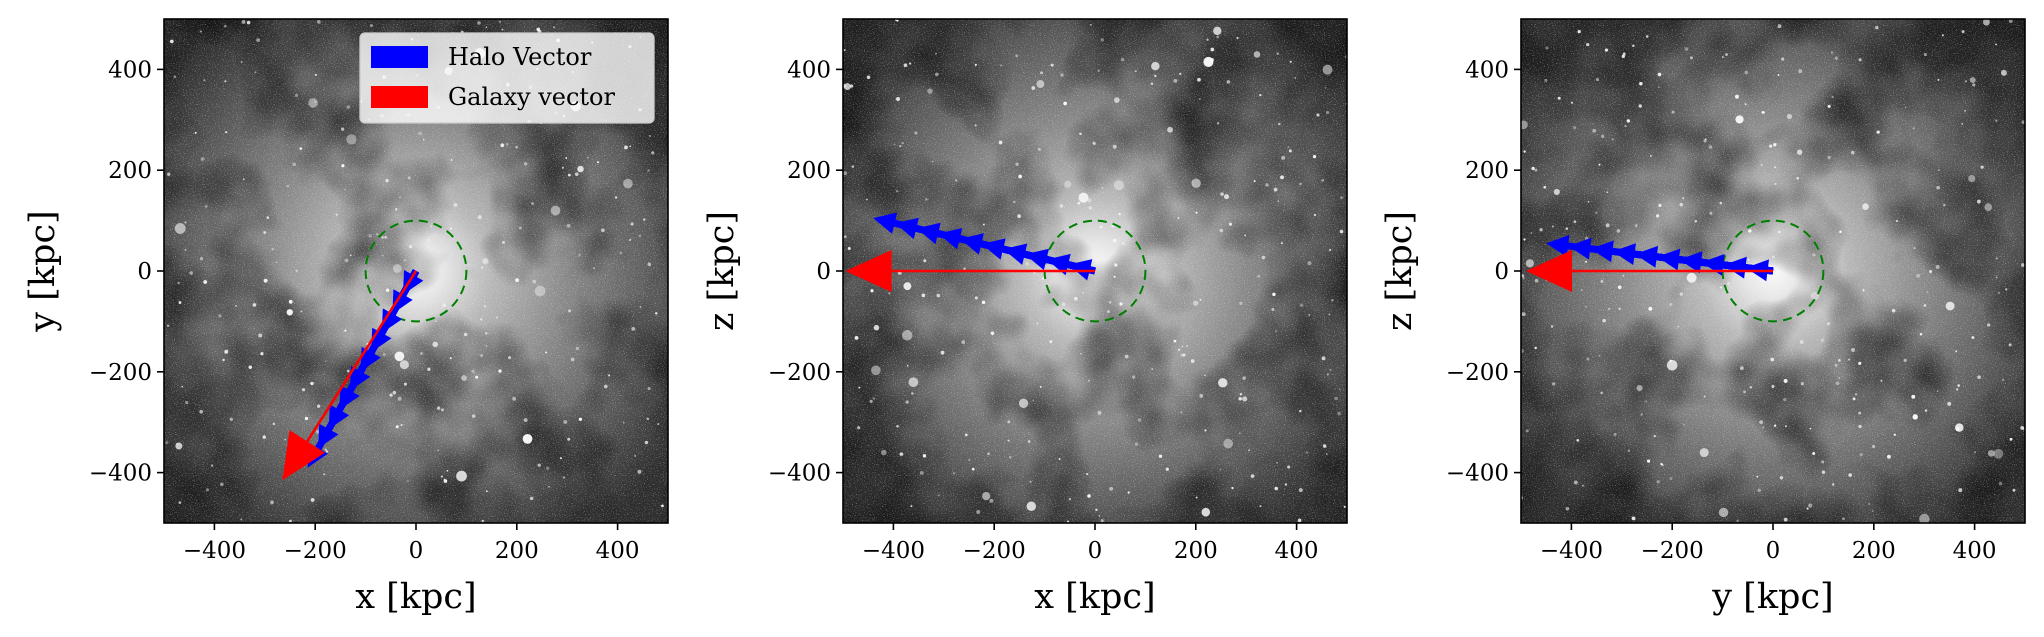 The height and width of the screenshot is (637, 2044). I want to click on y-tick-label: 200, so click(130, 171).